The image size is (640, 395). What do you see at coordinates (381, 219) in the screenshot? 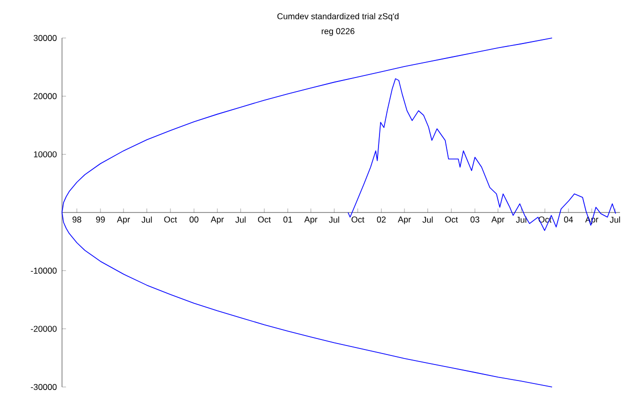
I see `x-tick-label: 02` at bounding box center [381, 219].